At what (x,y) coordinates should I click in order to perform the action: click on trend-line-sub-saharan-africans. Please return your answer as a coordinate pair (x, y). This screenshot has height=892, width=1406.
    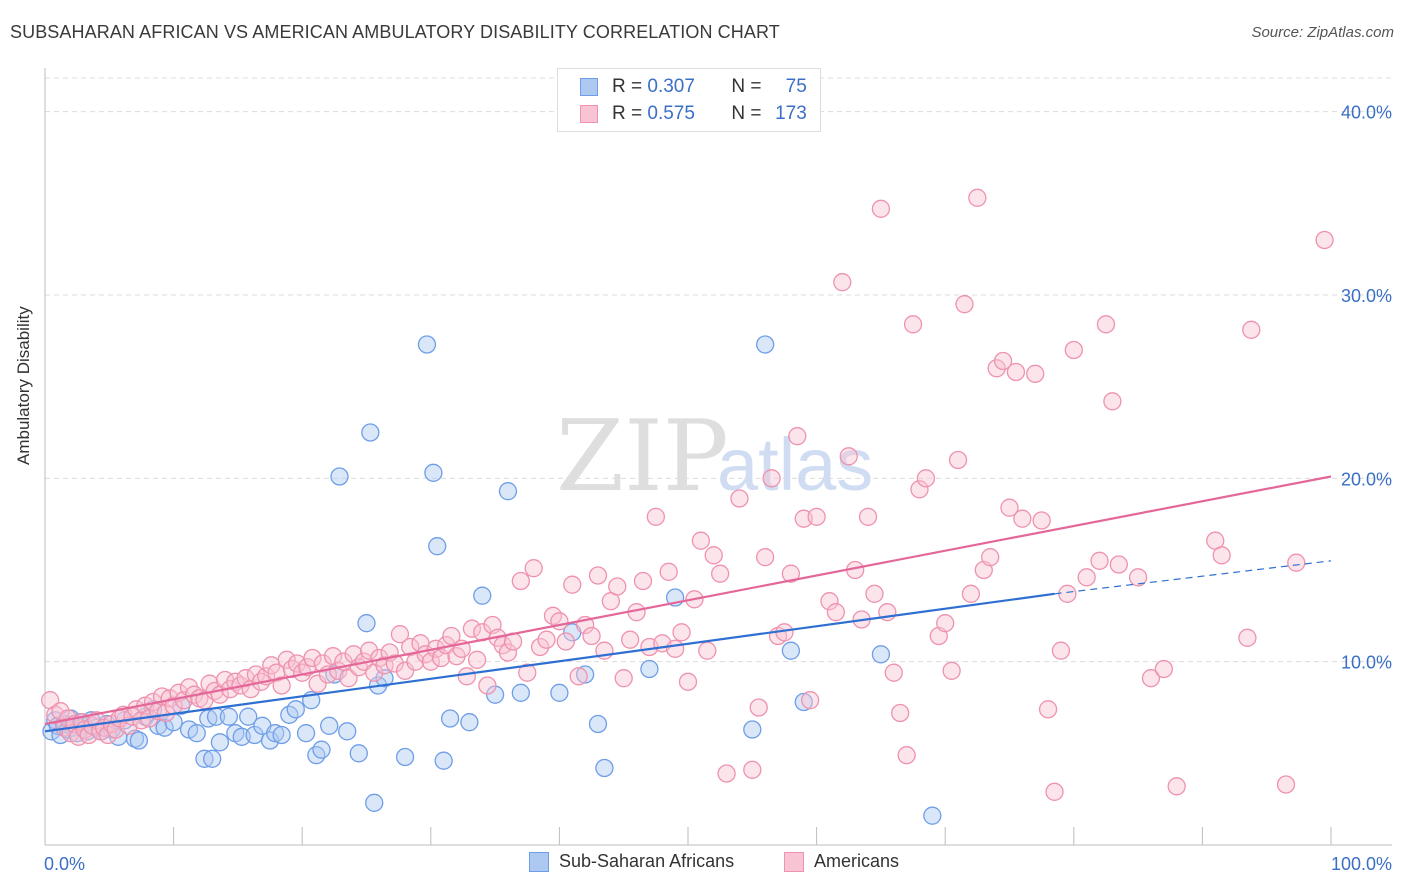
    Looking at the image, I should click on (549, 662).